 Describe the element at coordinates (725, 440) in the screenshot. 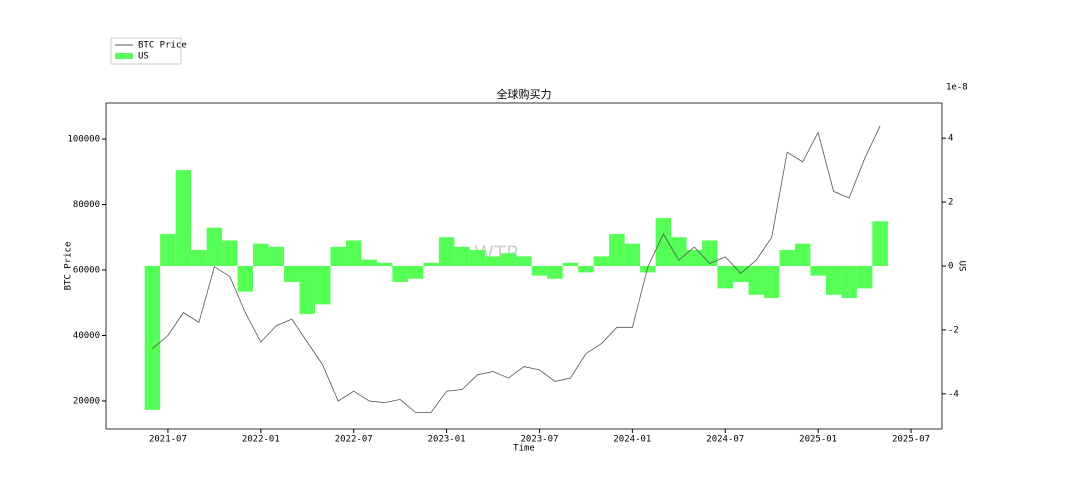

I see `x-tick-label: 2024-07` at that location.